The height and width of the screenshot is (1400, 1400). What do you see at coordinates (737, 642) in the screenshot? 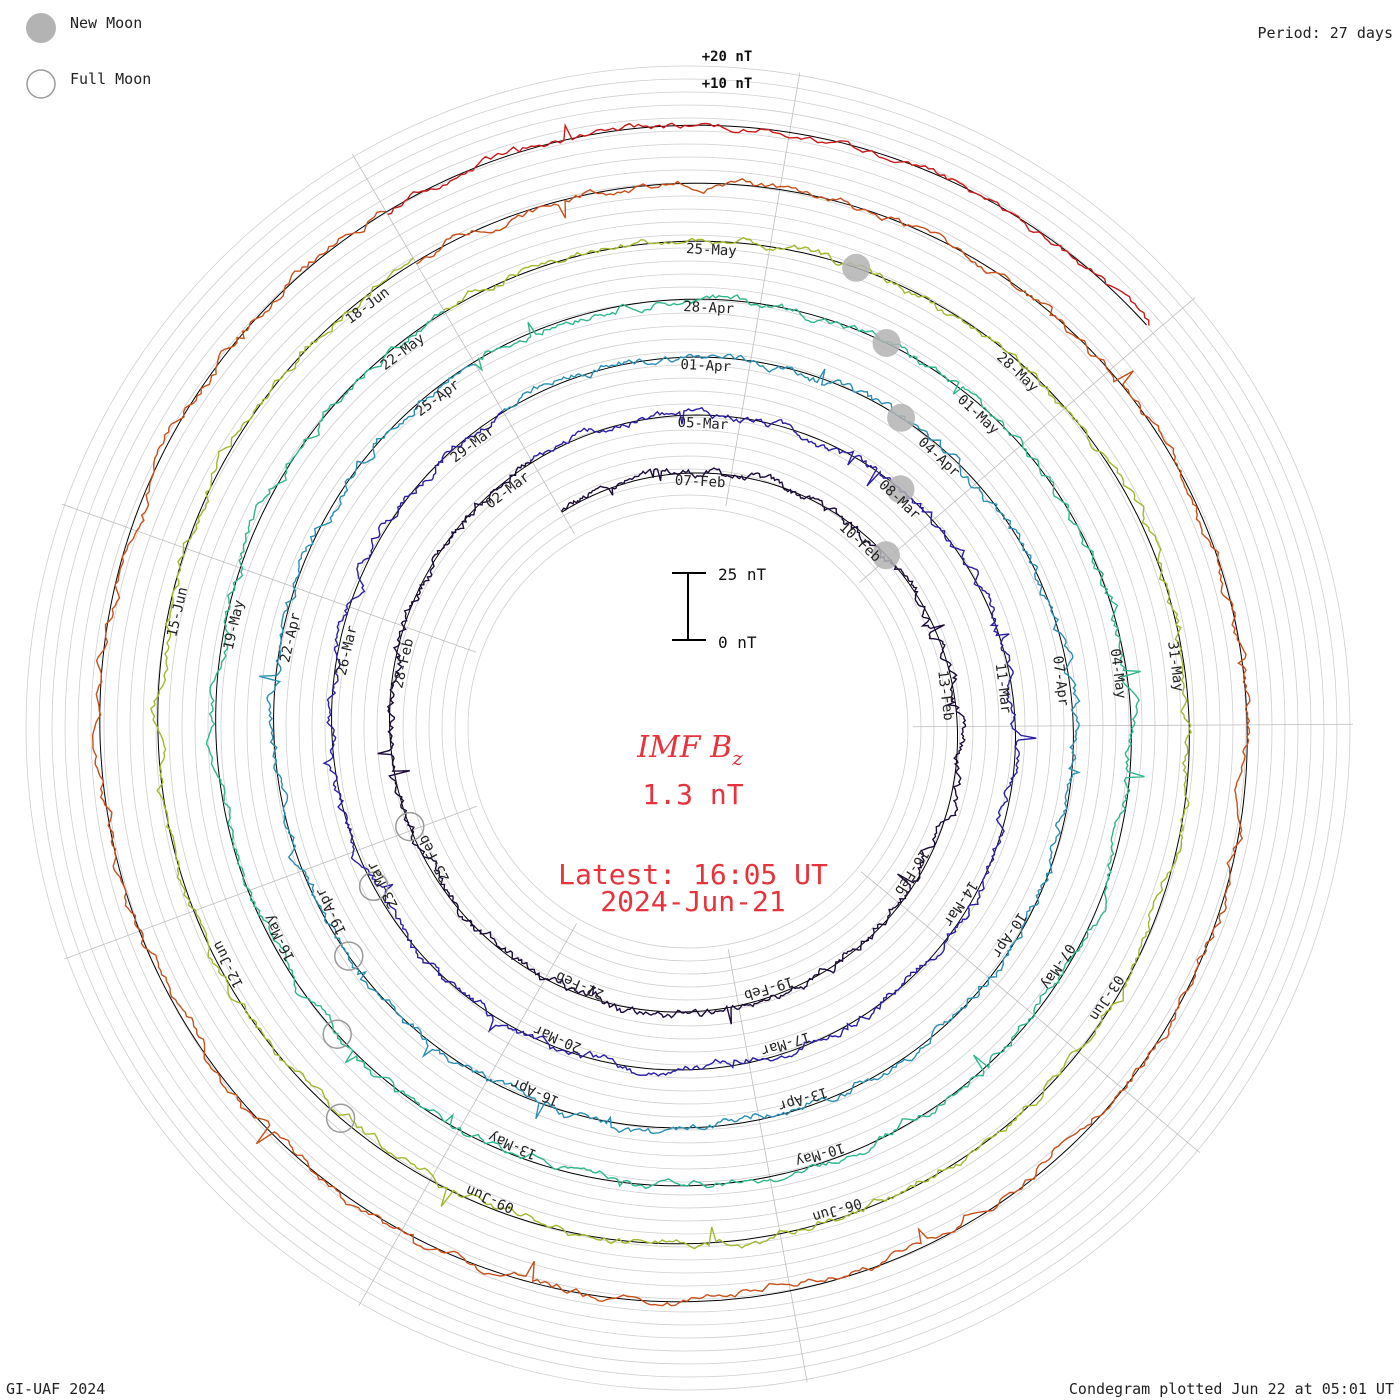
I see `scale-bar-bottom-label: 0 nT` at bounding box center [737, 642].